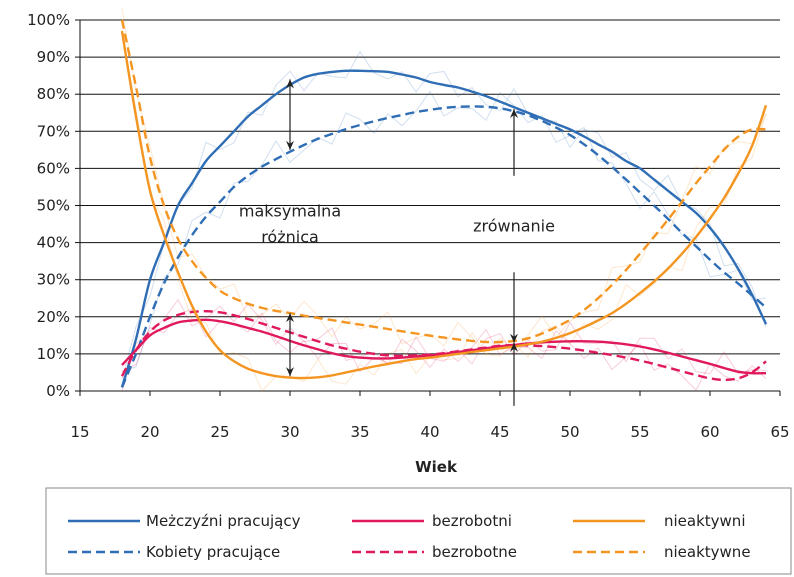  What do you see at coordinates (290, 237) in the screenshot?
I see `annotation-roznica: różnica` at bounding box center [290, 237].